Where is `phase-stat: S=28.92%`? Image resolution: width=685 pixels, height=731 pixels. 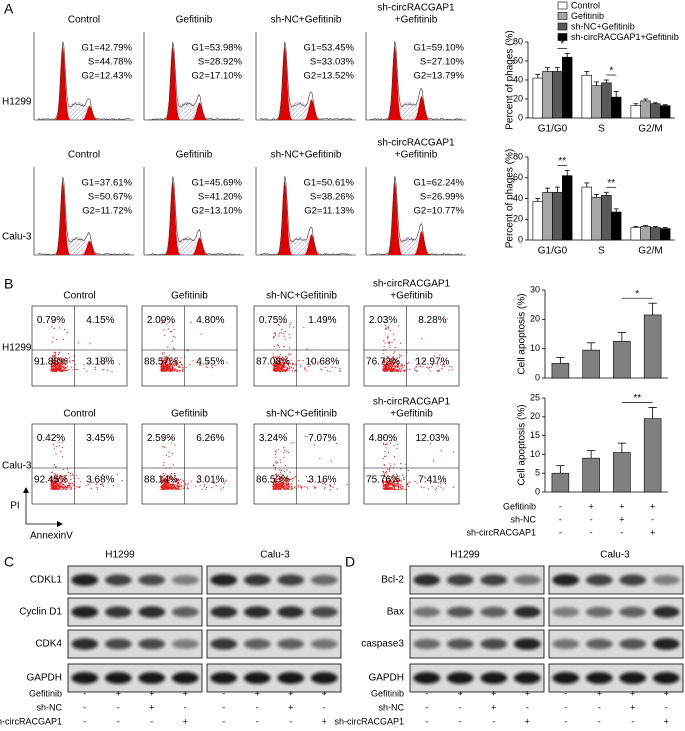 phase-stat: S=28.92% is located at coordinates (220, 62).